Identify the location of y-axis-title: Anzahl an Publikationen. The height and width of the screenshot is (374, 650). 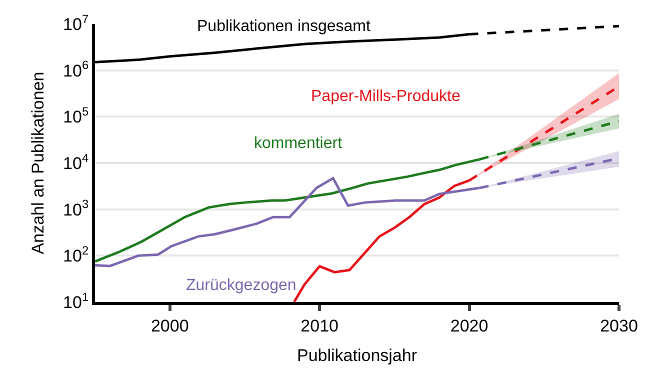
(38, 163).